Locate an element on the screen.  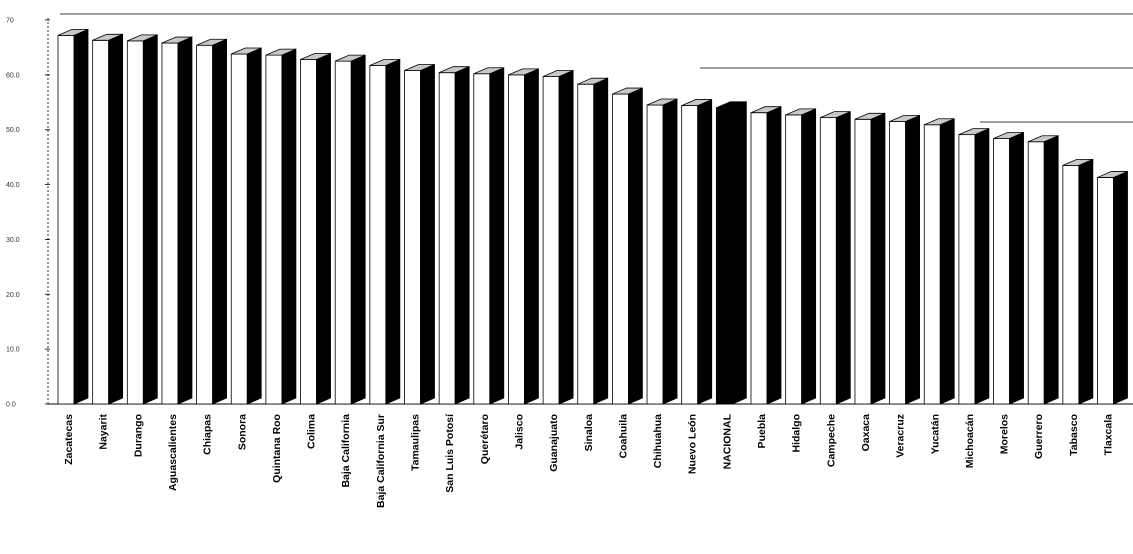
y-tick-label: 10.0 is located at coordinates (13, 350).